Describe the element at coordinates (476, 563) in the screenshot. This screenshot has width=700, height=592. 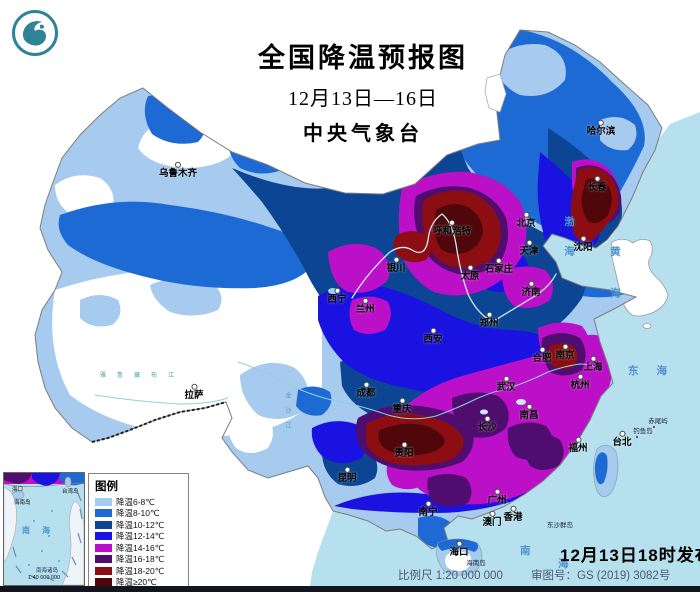
I see `island-label: 海南岛` at that location.